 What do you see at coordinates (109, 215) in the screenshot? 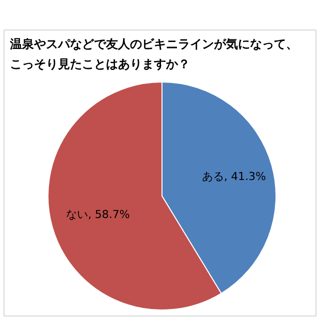
I see `data-label: , 58.7%` at bounding box center [109, 215].